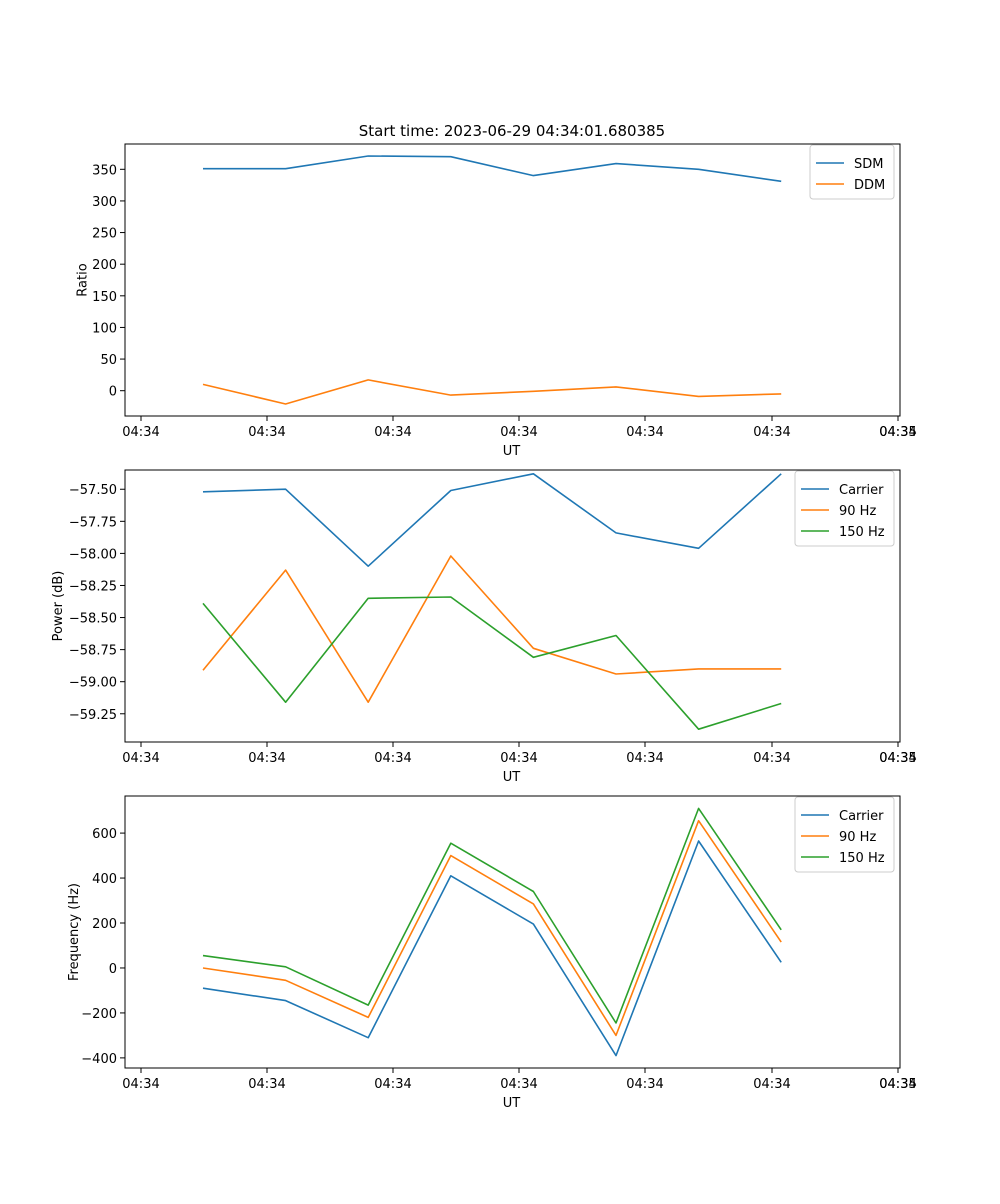 The image size is (1000, 1204). I want to click on y-tick-label: 300, so click(104, 202).